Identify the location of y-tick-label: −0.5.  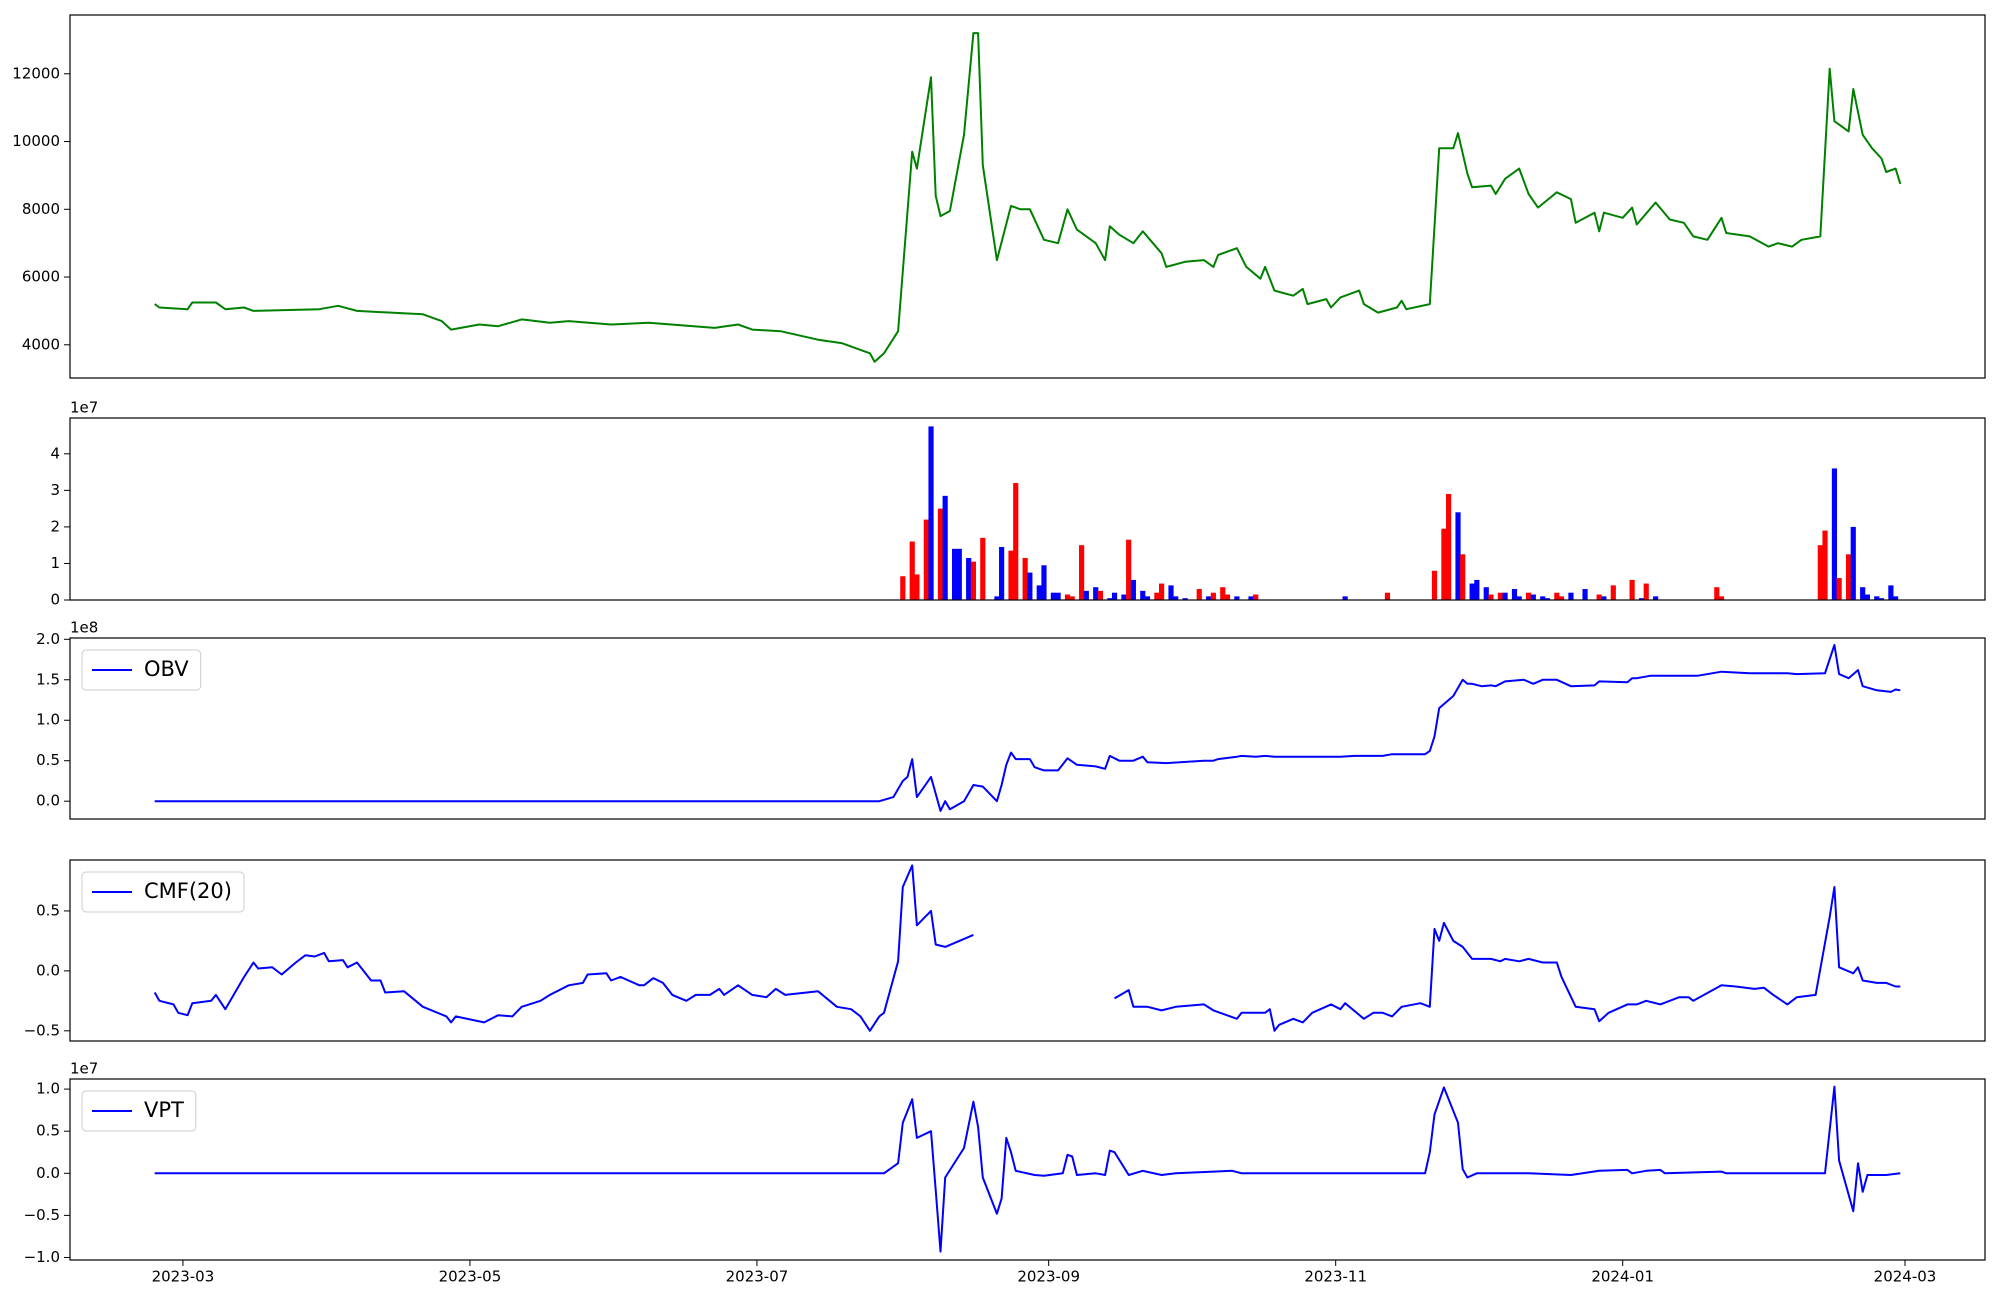
(42, 1215).